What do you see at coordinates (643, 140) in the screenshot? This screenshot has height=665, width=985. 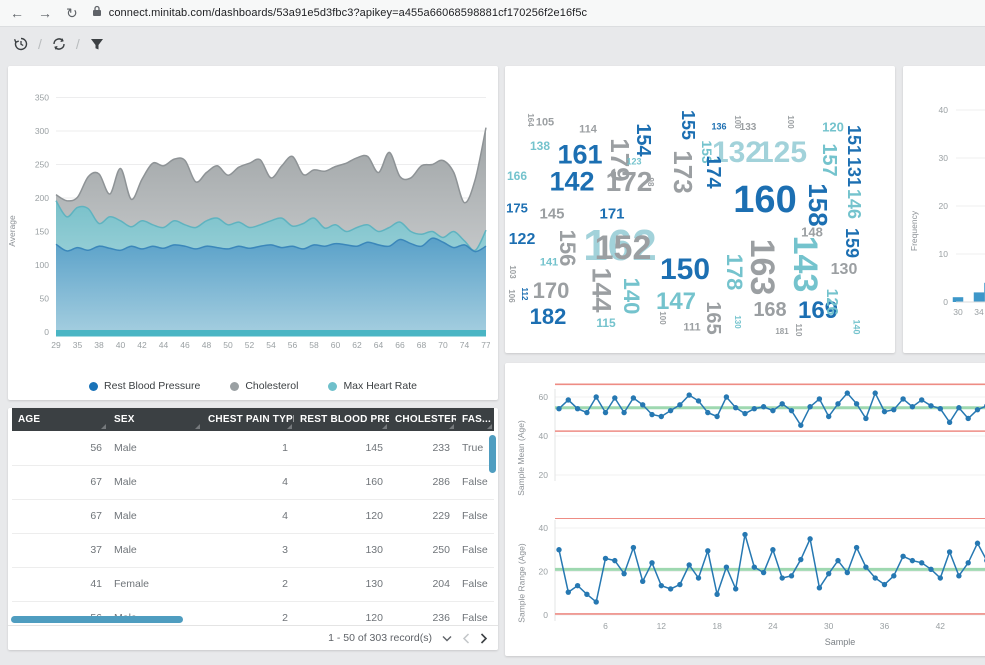 I see `cloud-word: 154` at bounding box center [643, 140].